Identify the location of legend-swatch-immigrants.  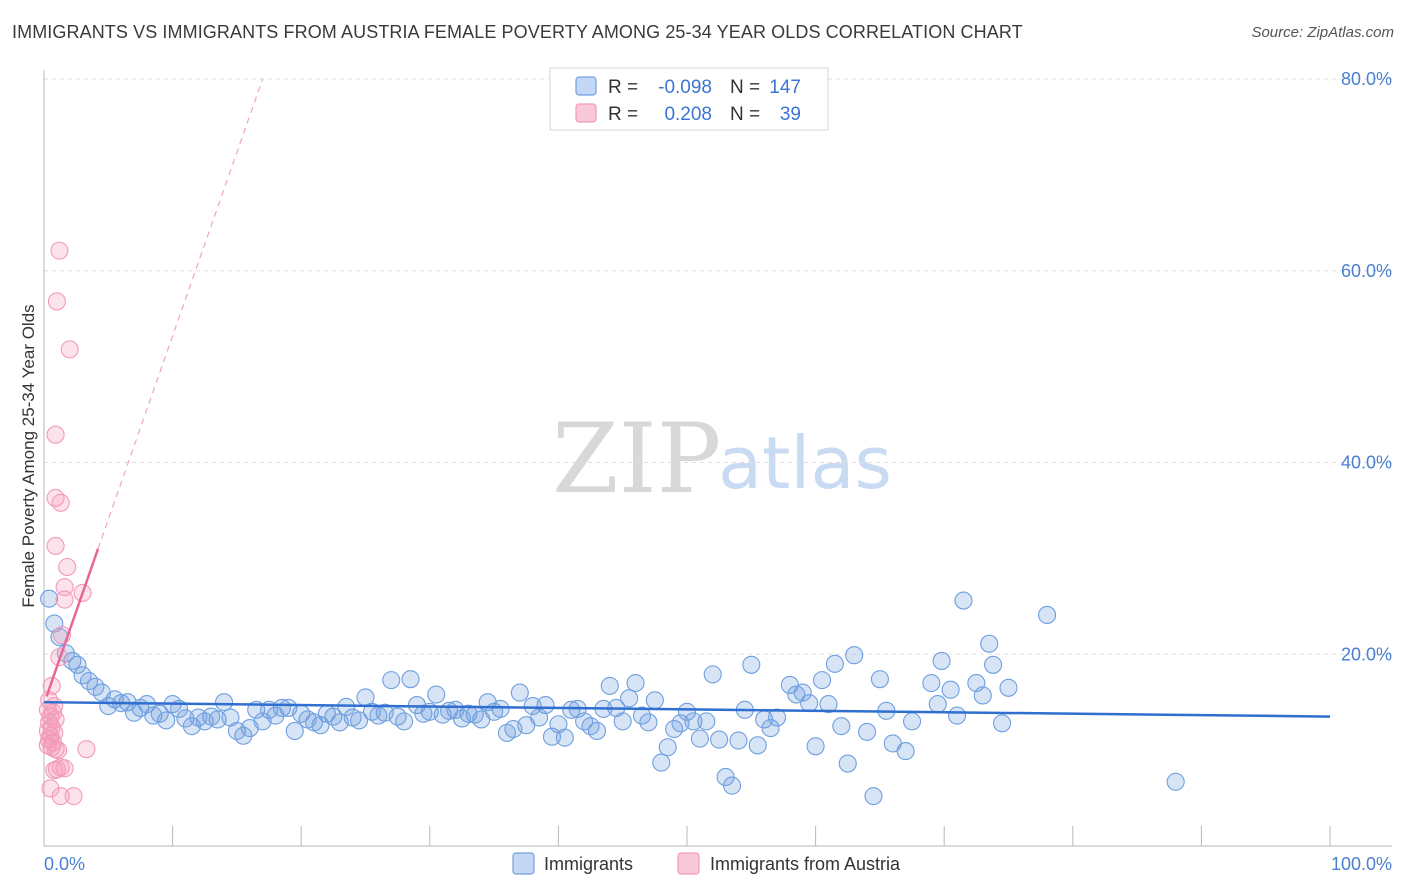
(586, 86).